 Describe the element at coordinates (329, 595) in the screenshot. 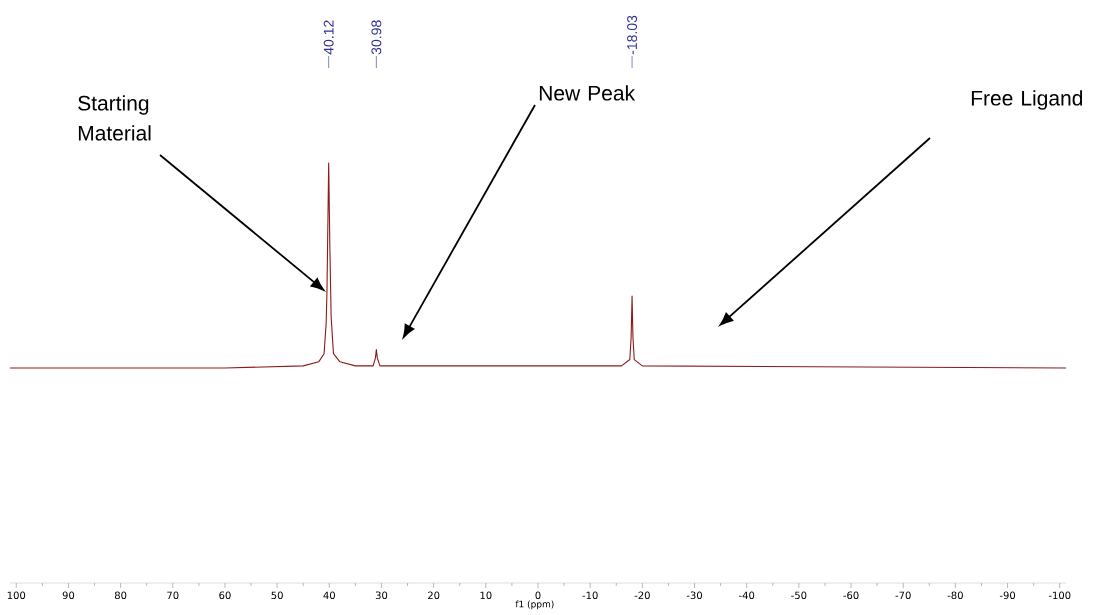

I see `x-tick-label: 40` at that location.